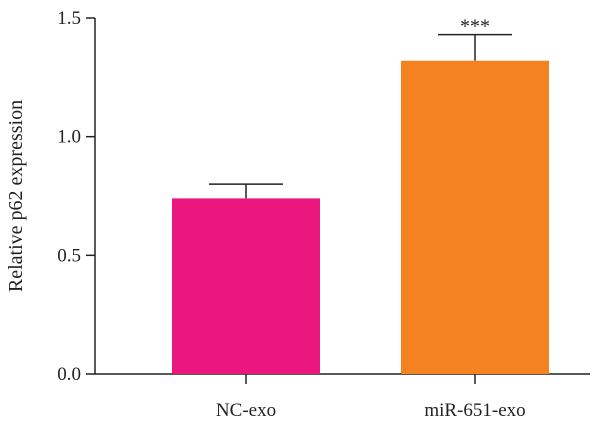 The height and width of the screenshot is (431, 600). What do you see at coordinates (475, 27) in the screenshot?
I see `significance-label: ***` at bounding box center [475, 27].